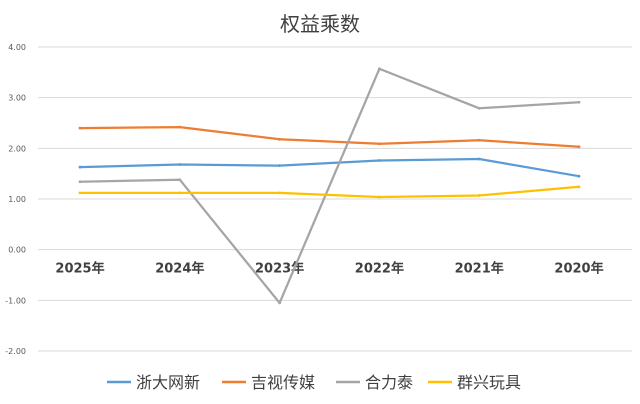  What do you see at coordinates (15, 351) in the screenshot?
I see `y-tick-label: -2.00` at bounding box center [15, 351].